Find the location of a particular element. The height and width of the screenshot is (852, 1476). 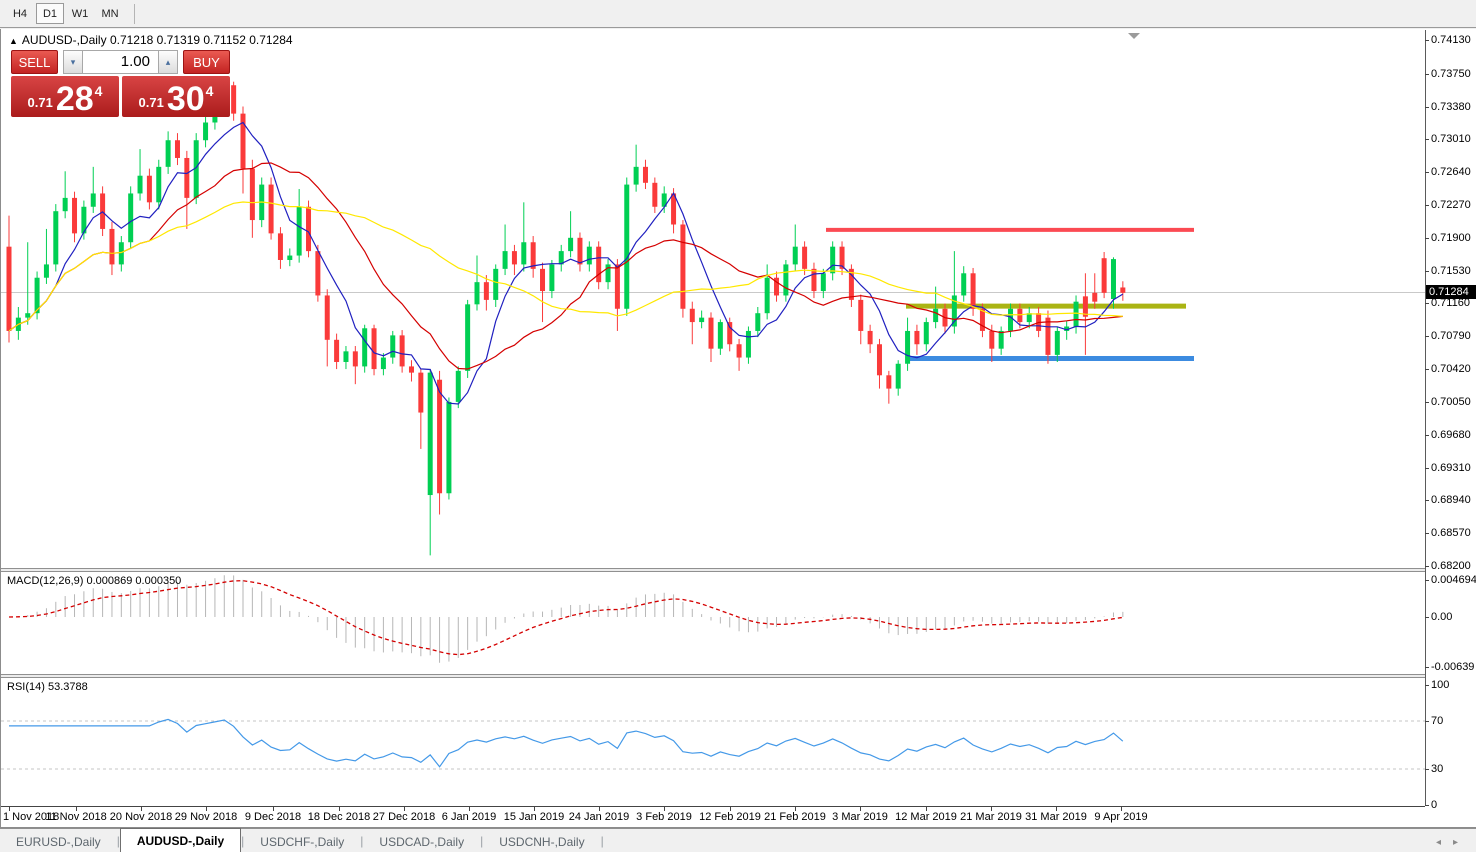

rsi-label: RSI(14) 53.3788 is located at coordinates (47, 687).